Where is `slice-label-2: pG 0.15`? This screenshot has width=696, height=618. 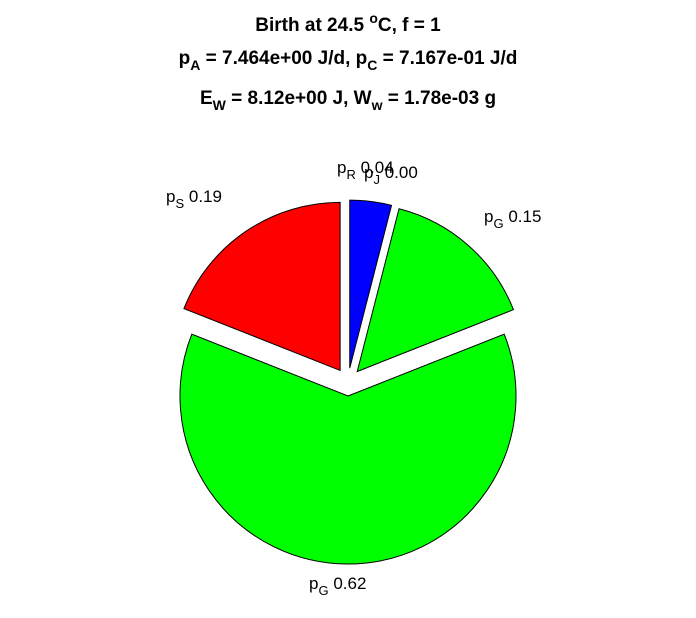
slice-label-2: pG 0.15 is located at coordinates (512, 219).